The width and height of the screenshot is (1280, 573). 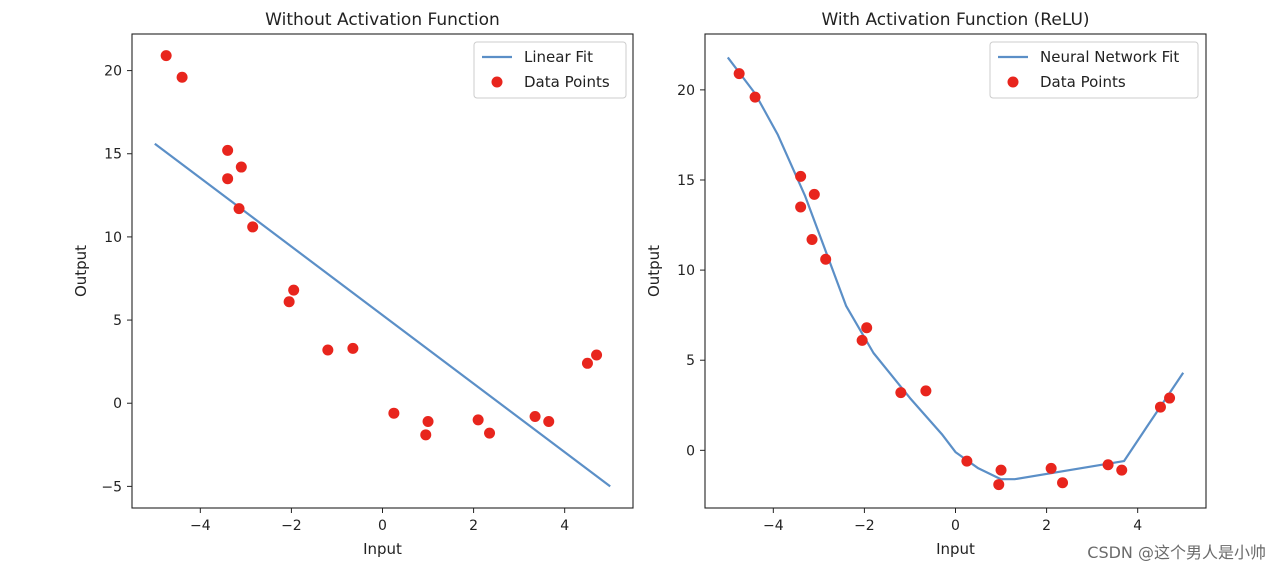 I want to click on legend: Linear Fit Data Points, so click(x=550, y=70).